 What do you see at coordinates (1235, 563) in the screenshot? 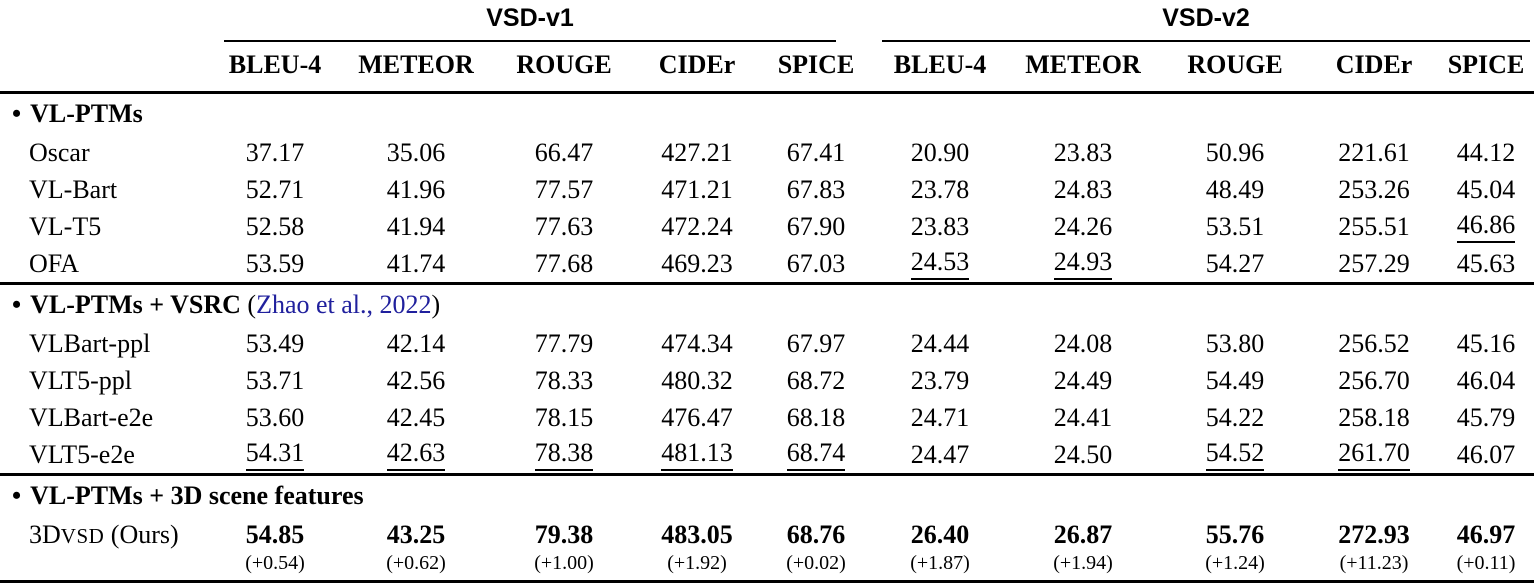
I see `delta-value: (+1.24)` at bounding box center [1235, 563].